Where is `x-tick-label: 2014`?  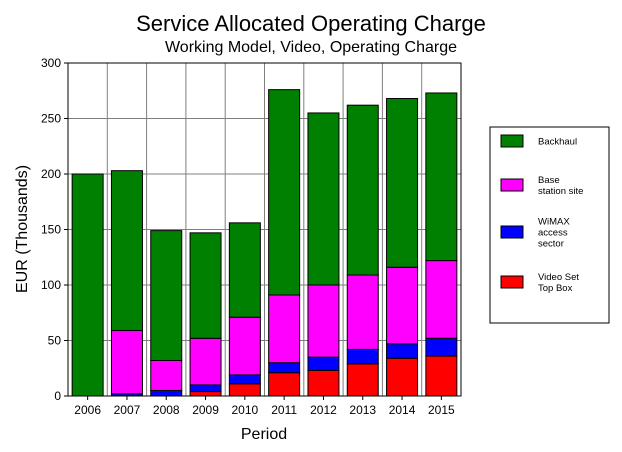 x-tick-label: 2014 is located at coordinates (402, 410).